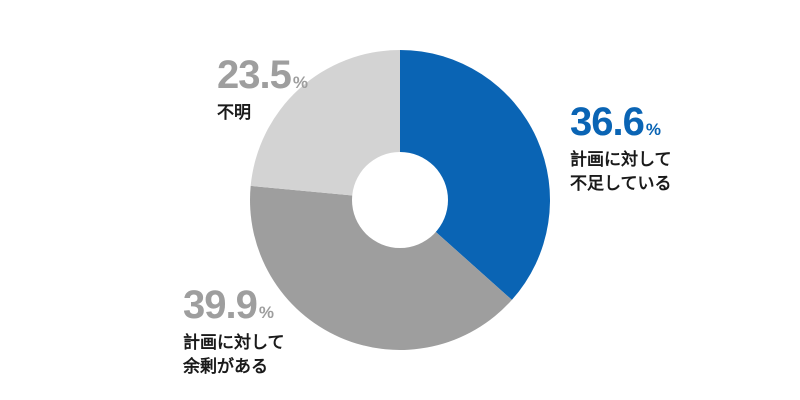 Image resolution: width=800 pixels, height=400 pixels. I want to click on slice-shortage, so click(475, 175).